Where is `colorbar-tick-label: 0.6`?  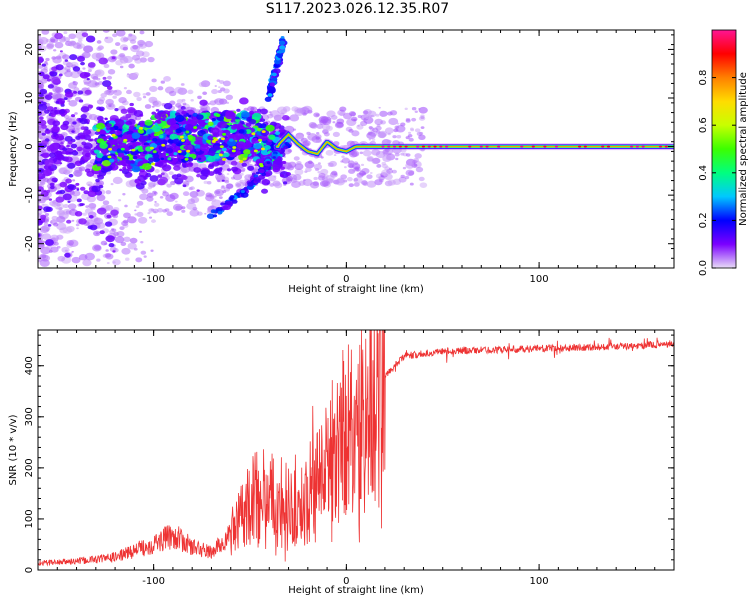
colorbar-tick-label: 0.6 is located at coordinates (703, 125).